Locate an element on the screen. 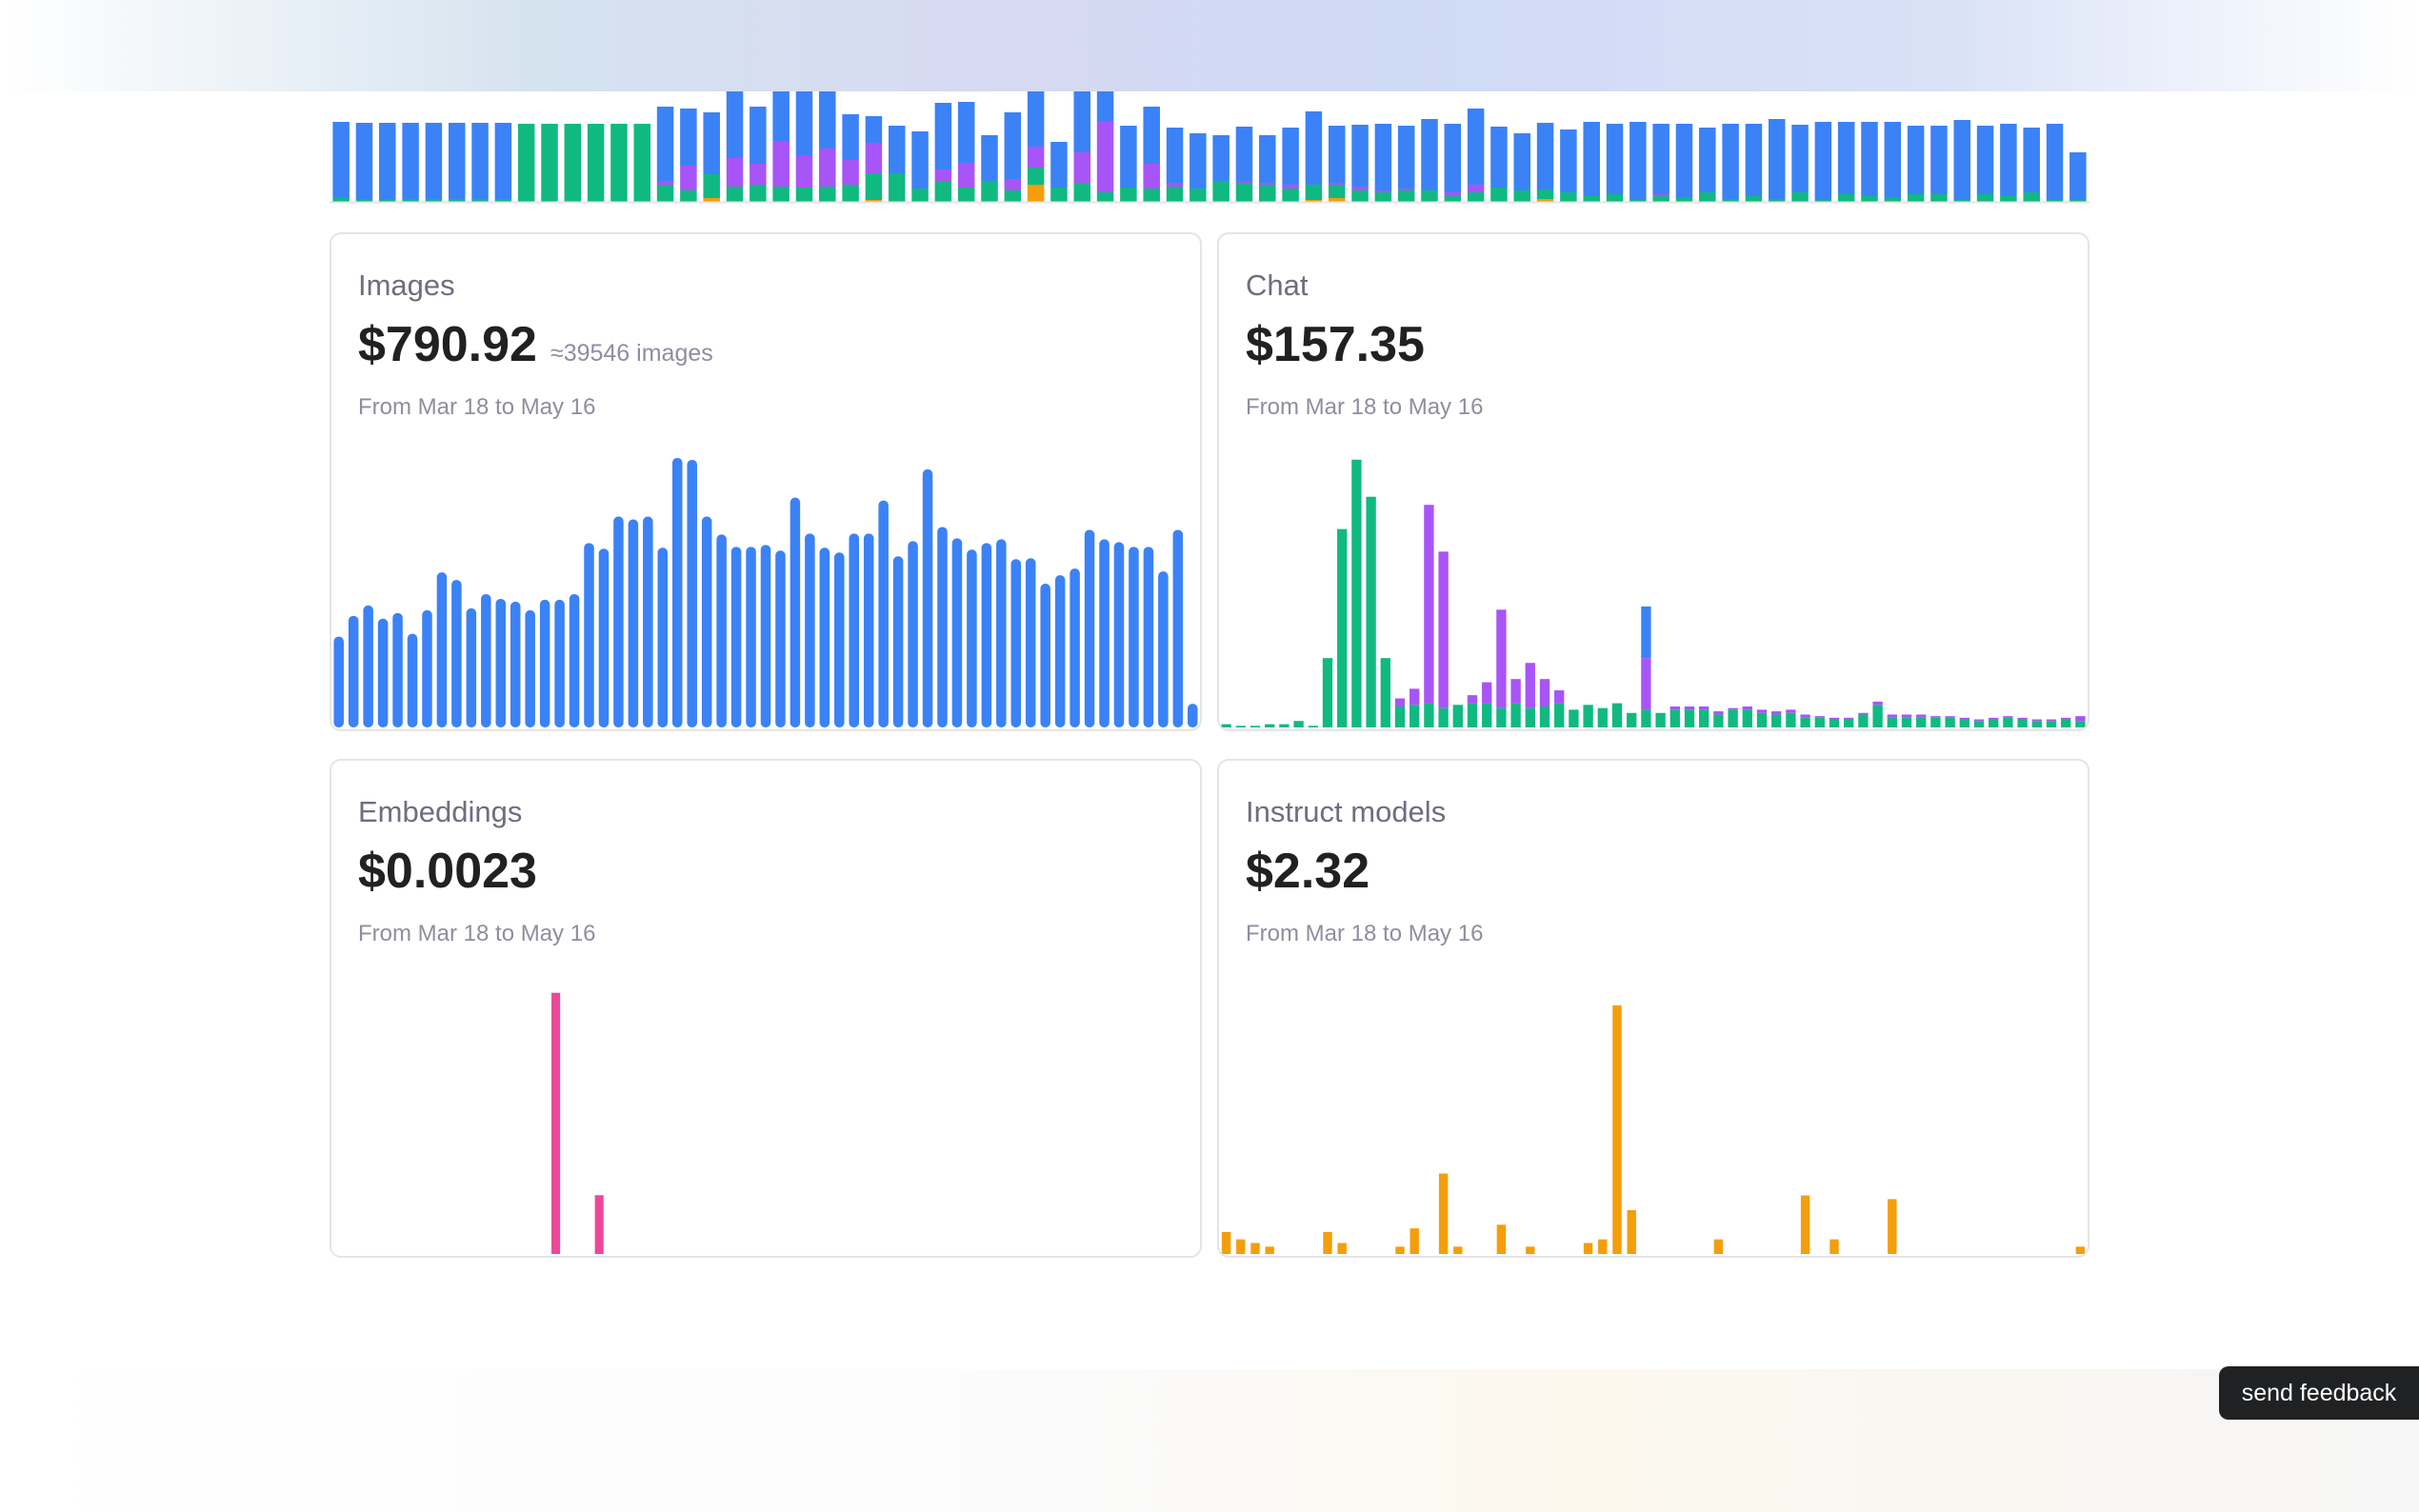  instruct-bar-chart is located at coordinates (1653, 1129).